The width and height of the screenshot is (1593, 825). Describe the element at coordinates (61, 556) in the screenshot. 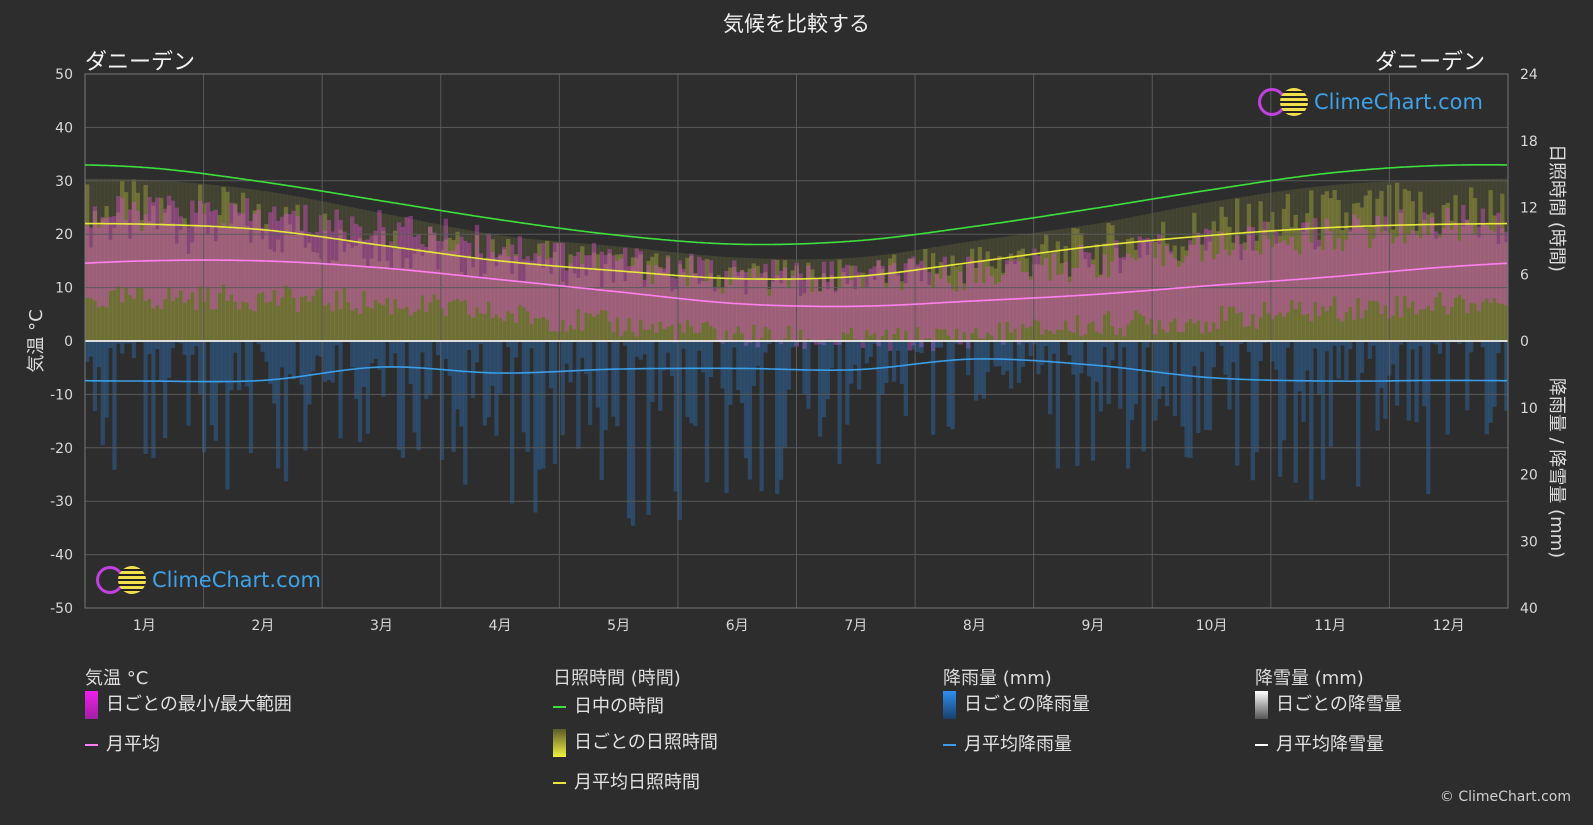

I see `y-left-tick-label: -40` at that location.